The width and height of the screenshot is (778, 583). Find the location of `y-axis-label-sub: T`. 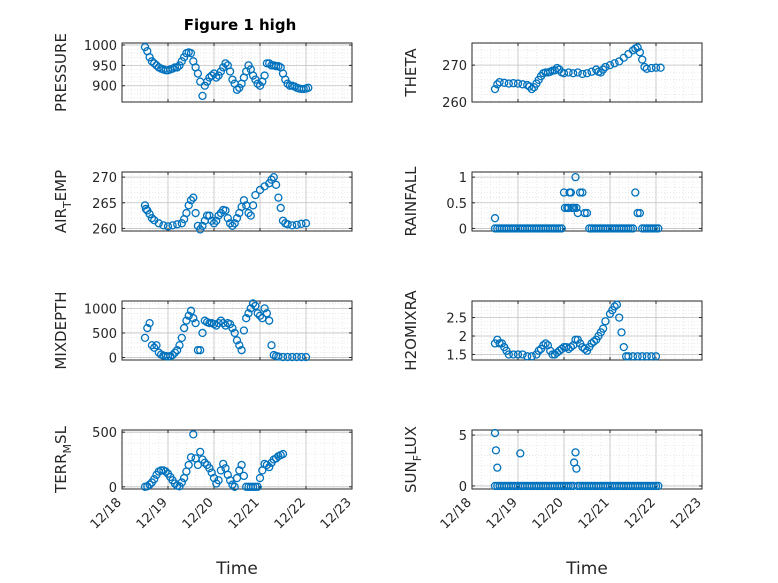

y-axis-label-sub: T is located at coordinates (67, 205).